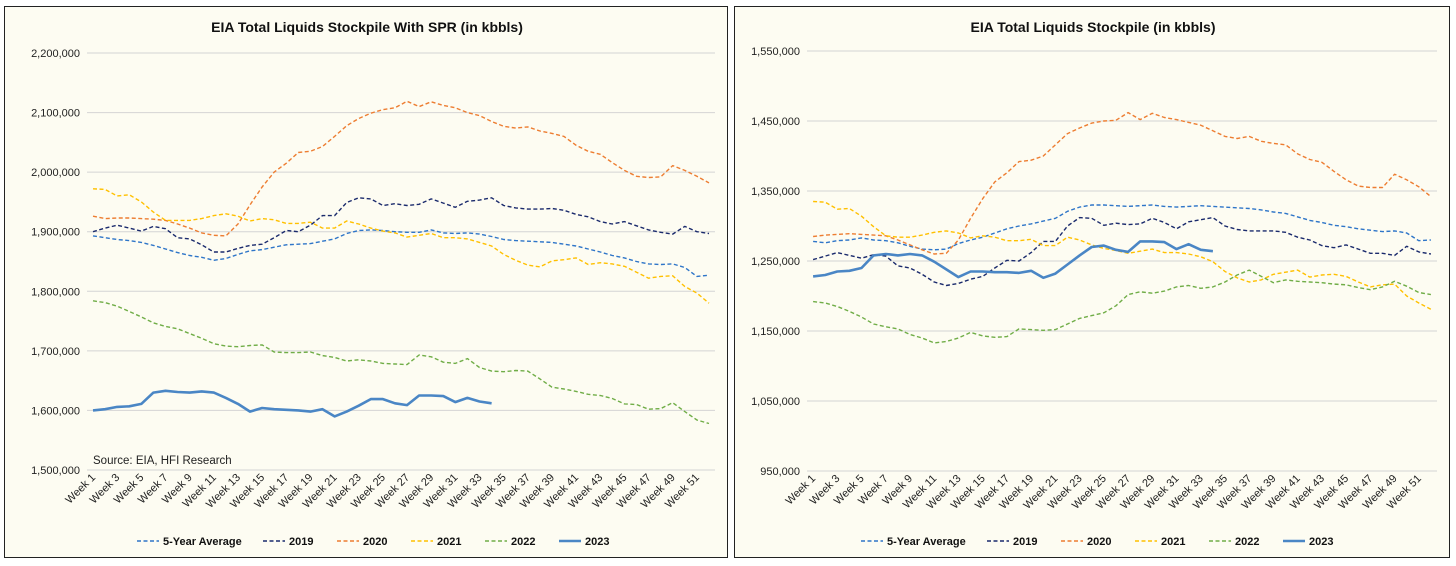 Image resolution: width=1456 pixels, height=566 pixels. I want to click on y-tick-label: 1,550,000, so click(775, 52).